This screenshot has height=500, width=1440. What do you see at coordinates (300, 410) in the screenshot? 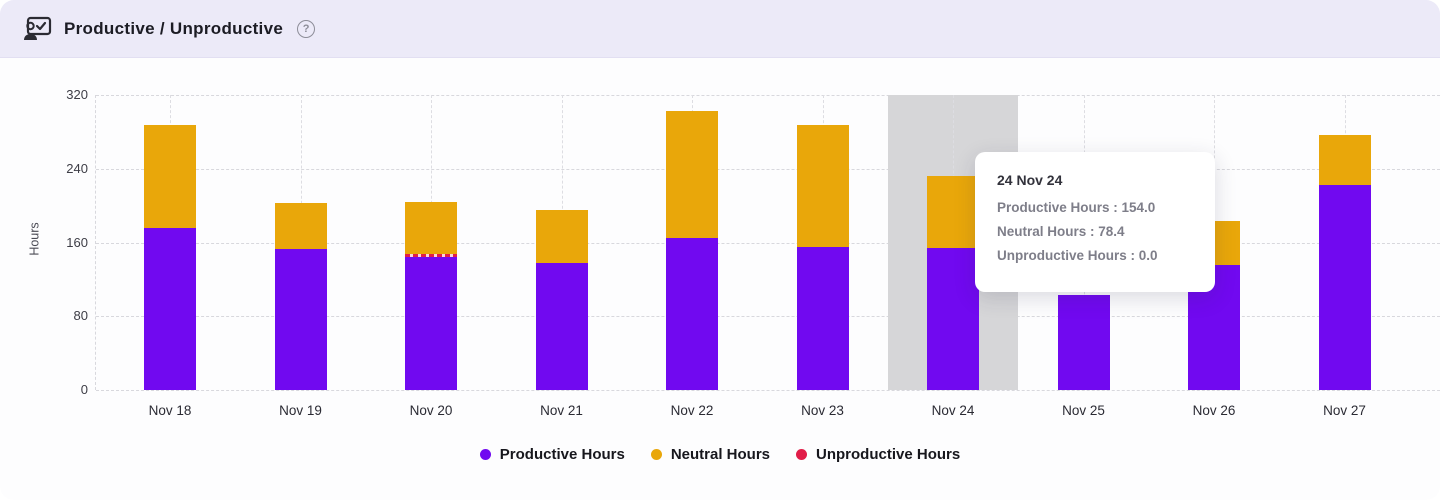
I see `x-tick-label: Nov 19` at bounding box center [300, 410].